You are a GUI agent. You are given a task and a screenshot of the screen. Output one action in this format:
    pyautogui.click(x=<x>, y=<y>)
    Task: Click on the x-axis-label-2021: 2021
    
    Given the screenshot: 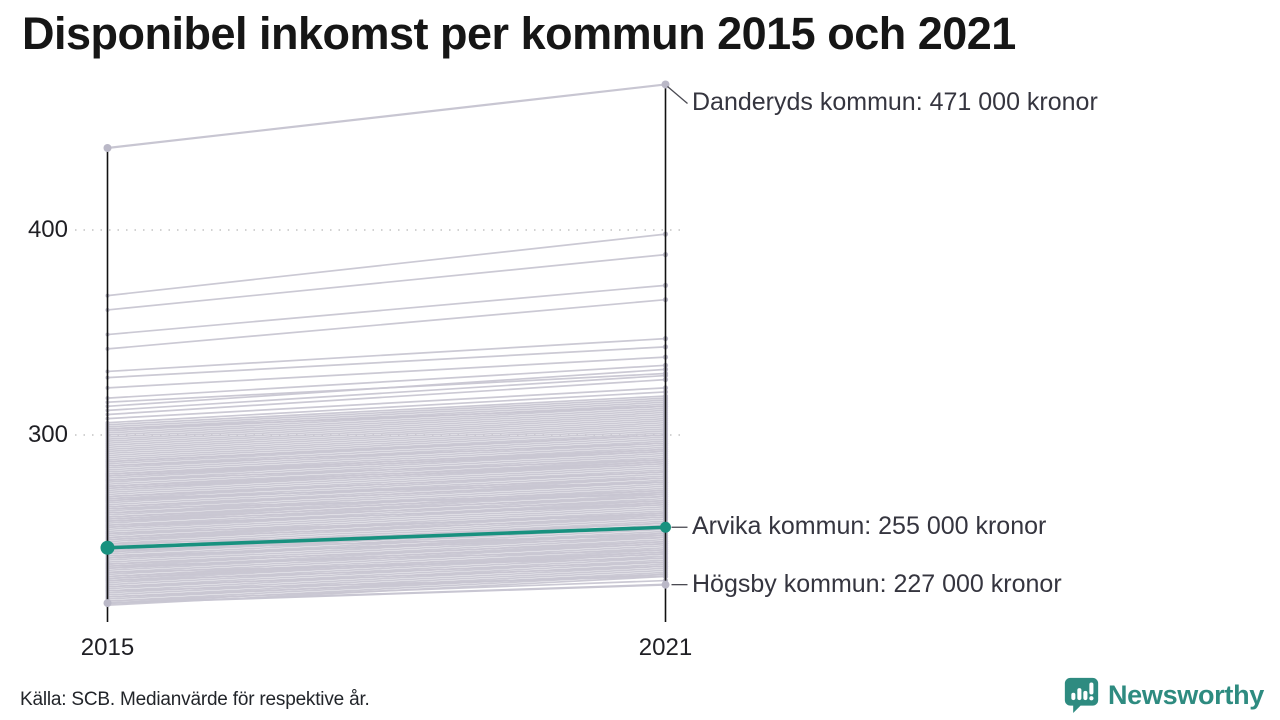 What is the action you would take?
    pyautogui.click(x=665, y=647)
    